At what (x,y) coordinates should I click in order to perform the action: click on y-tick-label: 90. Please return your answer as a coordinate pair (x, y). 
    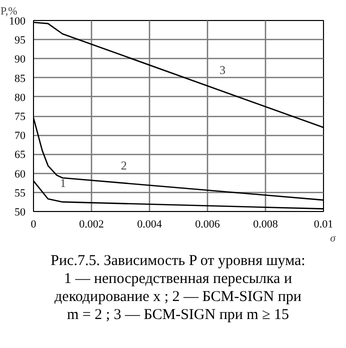
    Looking at the image, I should click on (20, 60).